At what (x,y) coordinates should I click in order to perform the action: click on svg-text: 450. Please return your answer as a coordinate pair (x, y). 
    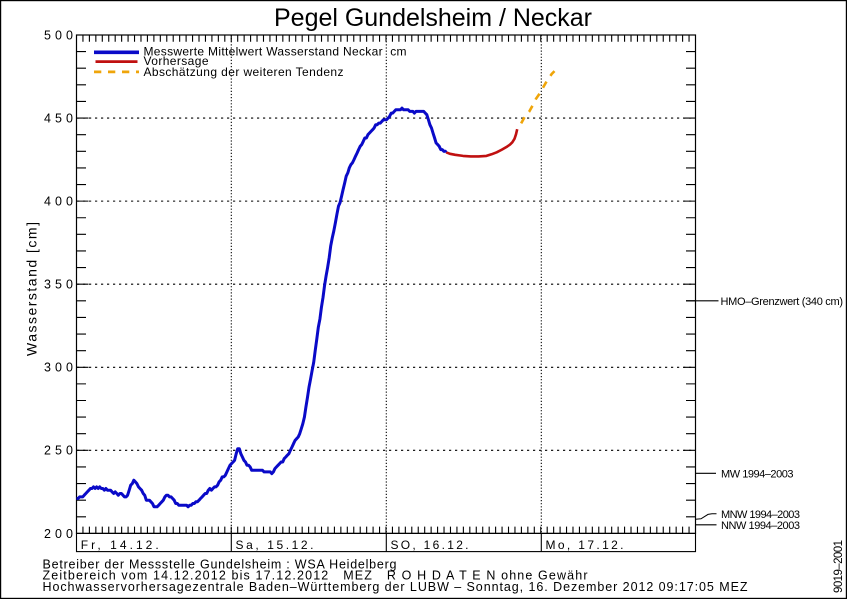
    Looking at the image, I should click on (58, 119).